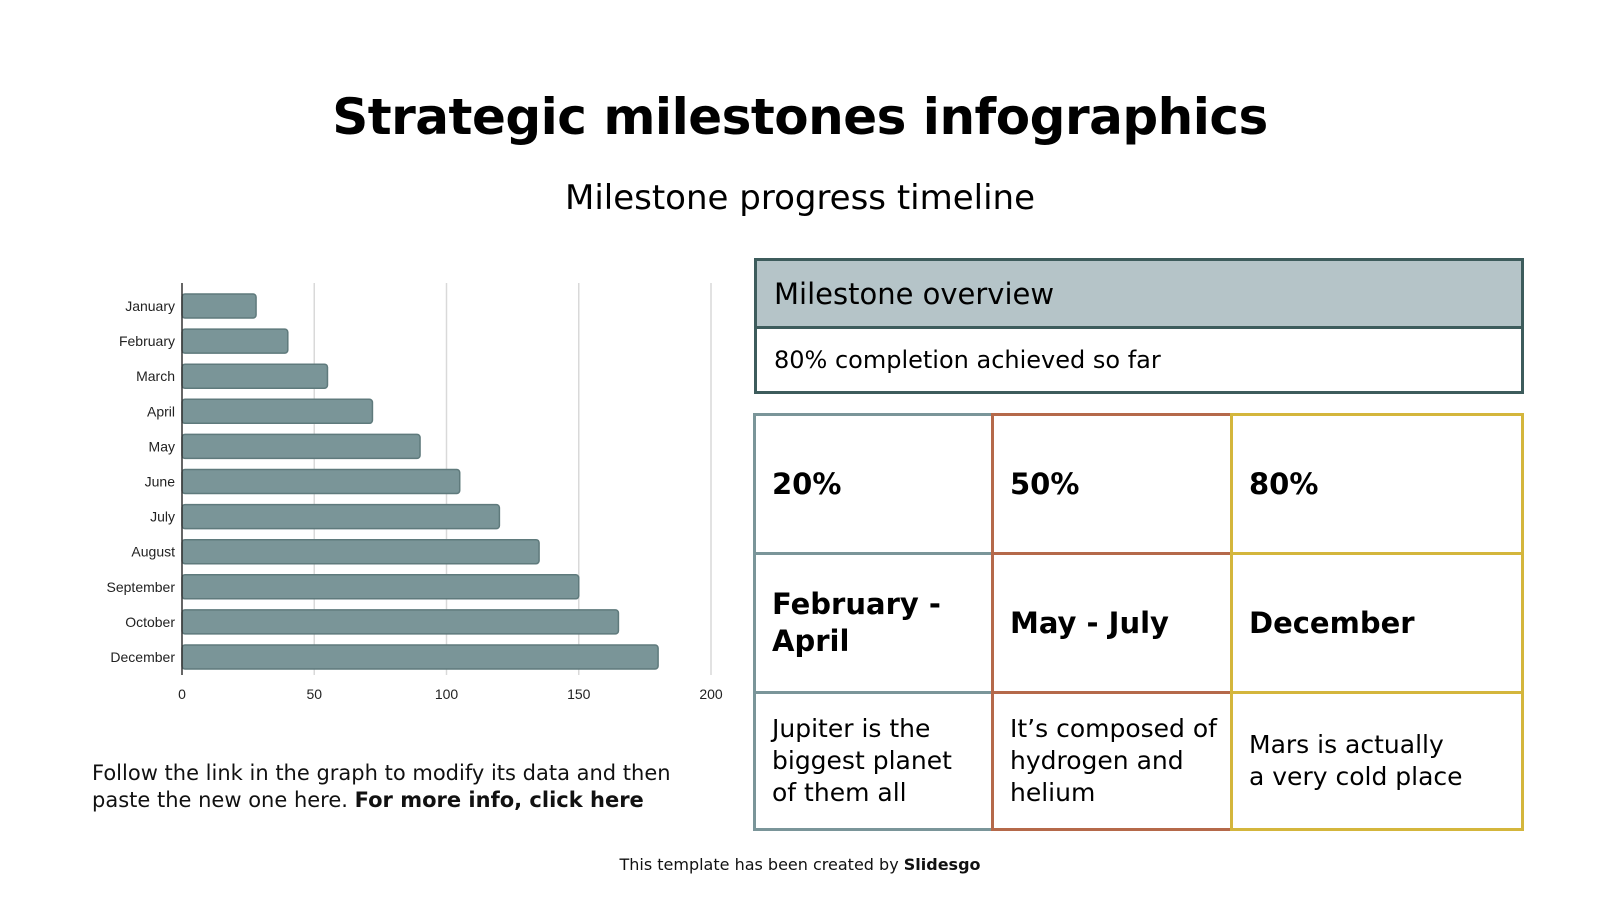 The width and height of the screenshot is (1600, 900). Describe the element at coordinates (400, 622) in the screenshot. I see `bar-october` at that location.